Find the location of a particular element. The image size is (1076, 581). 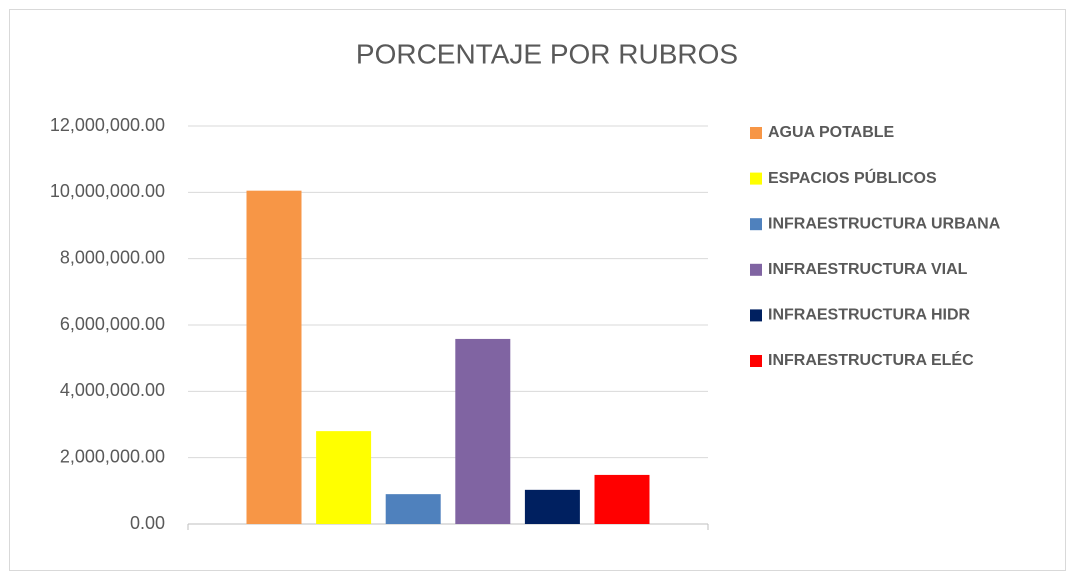

y-tick-label: 10,000,000.00 is located at coordinates (107, 191).